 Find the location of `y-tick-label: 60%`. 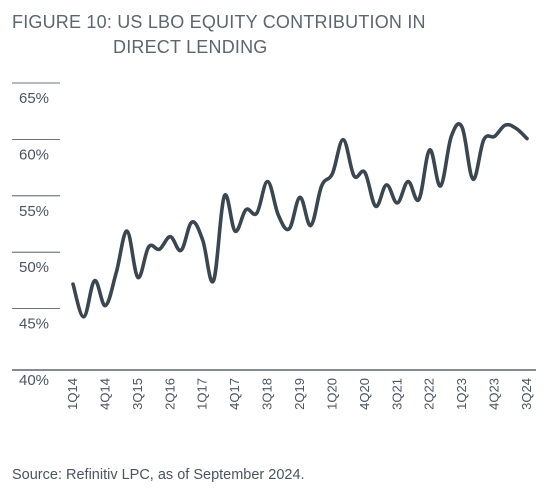

y-tick-label: 60% is located at coordinates (34, 154).